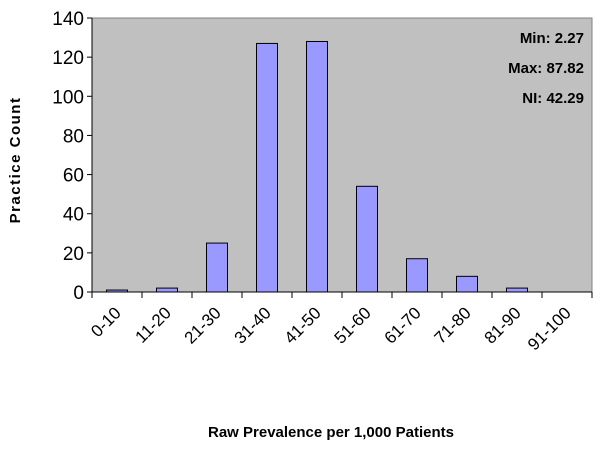  What do you see at coordinates (553, 98) in the screenshot?
I see `stat-annotation: NI: 42.29` at bounding box center [553, 98].